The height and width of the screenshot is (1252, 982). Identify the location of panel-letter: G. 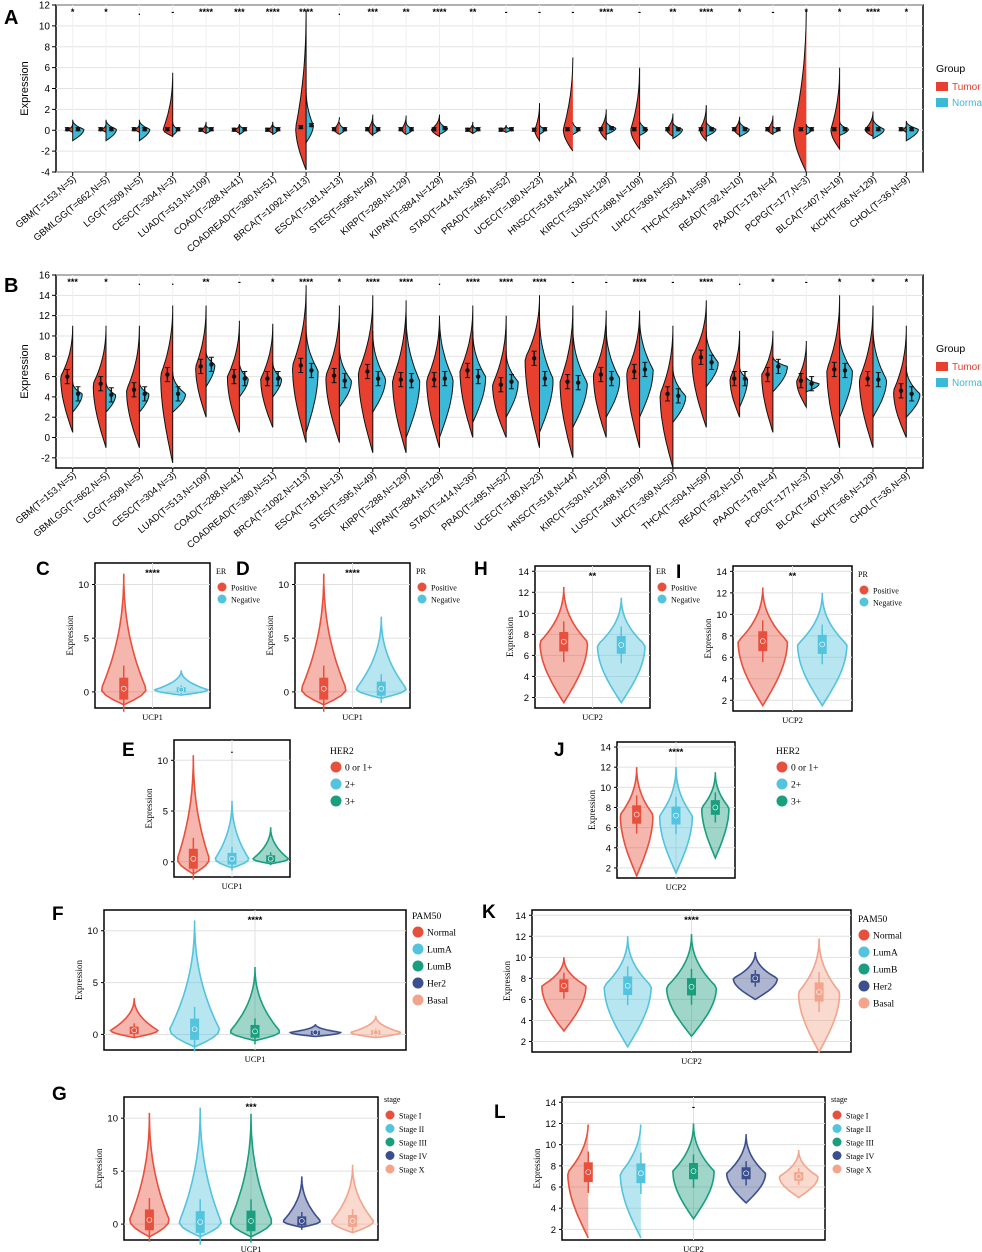
(59, 1094).